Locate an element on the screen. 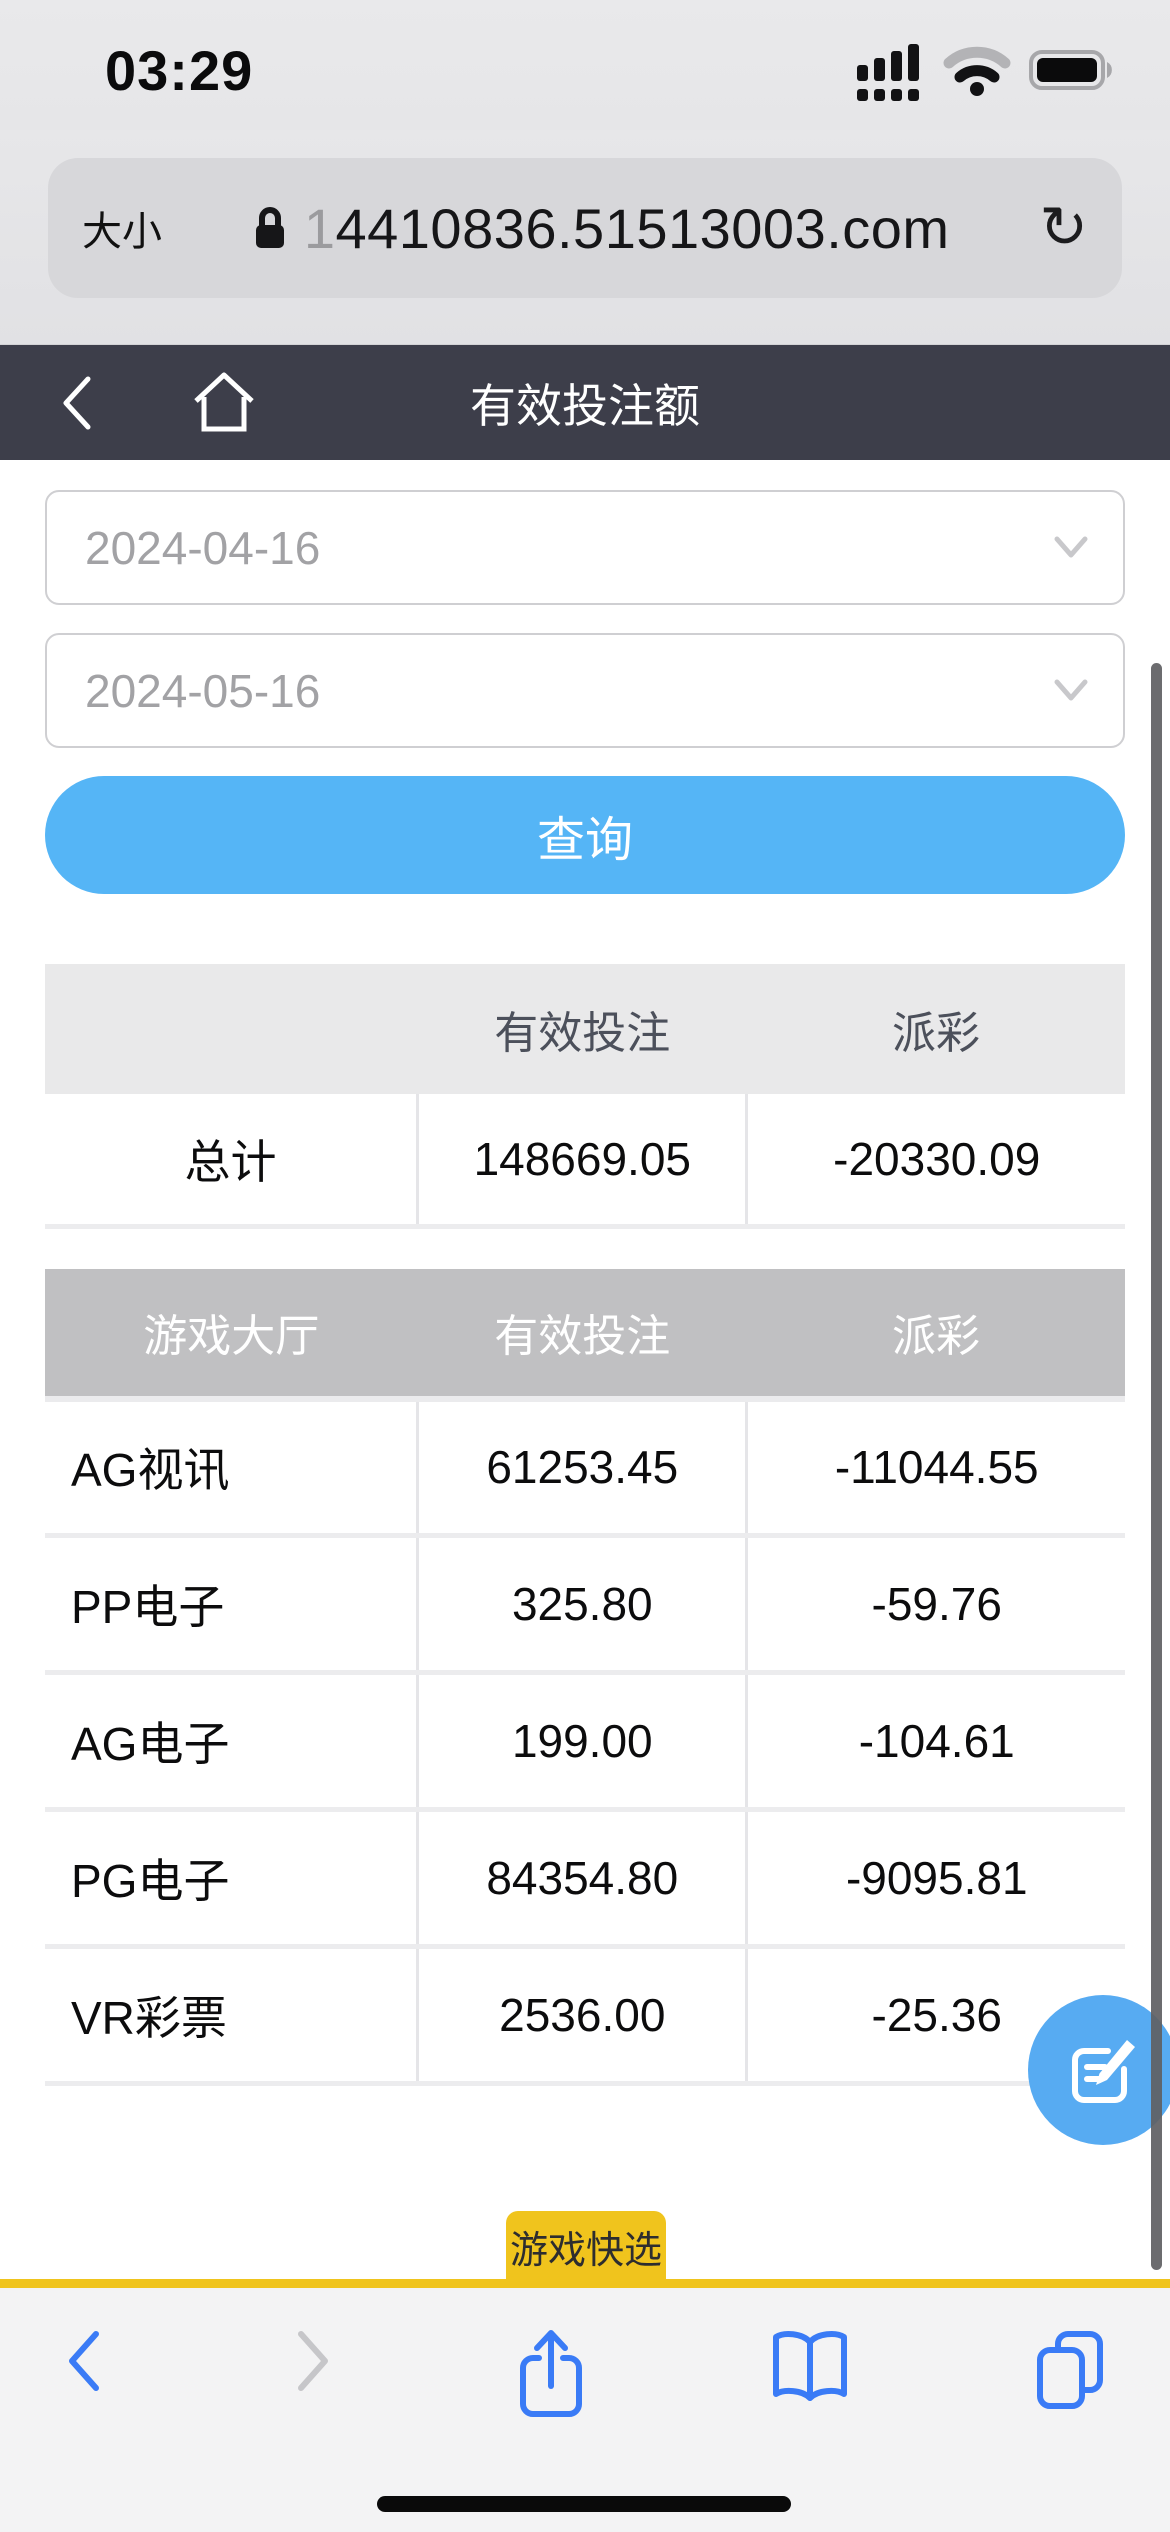 The image size is (1170, 2532). games-header-payout: 派彩 is located at coordinates (935, 1335).